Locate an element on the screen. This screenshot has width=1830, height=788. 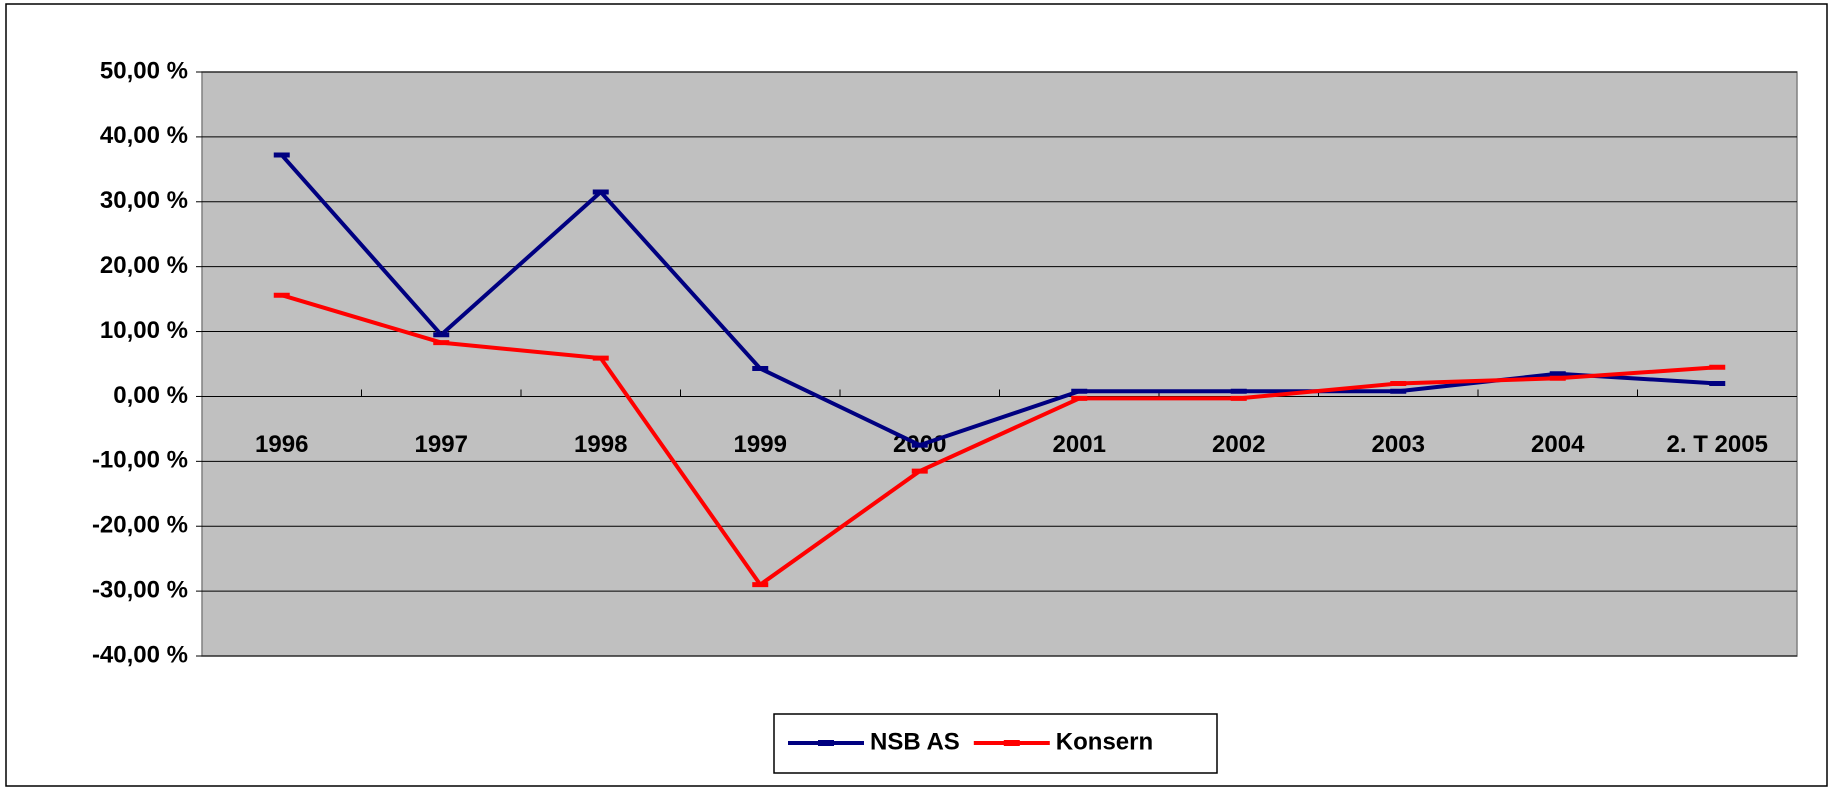
x-tick-label: 2003 is located at coordinates (1398, 444).